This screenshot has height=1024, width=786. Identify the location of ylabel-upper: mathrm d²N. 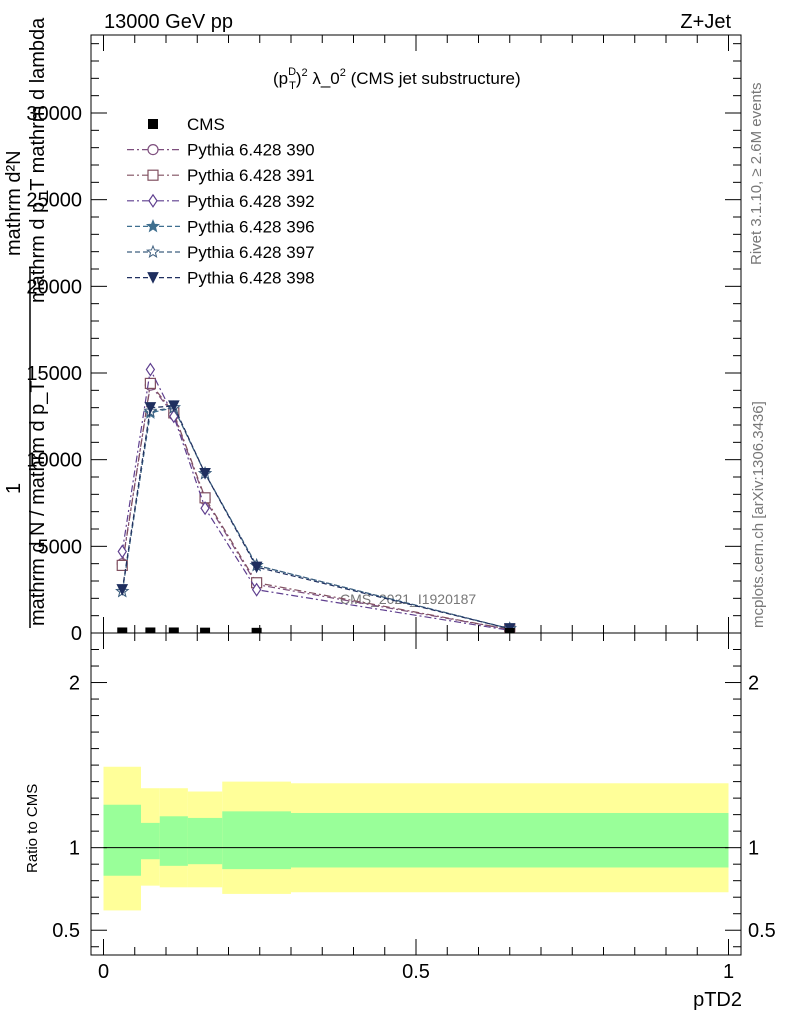
(14, 203).